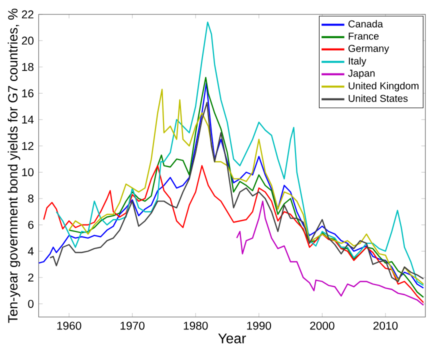 The width and height of the screenshot is (427, 353). I want to click on y-tick-label: 20, so click(28, 40).